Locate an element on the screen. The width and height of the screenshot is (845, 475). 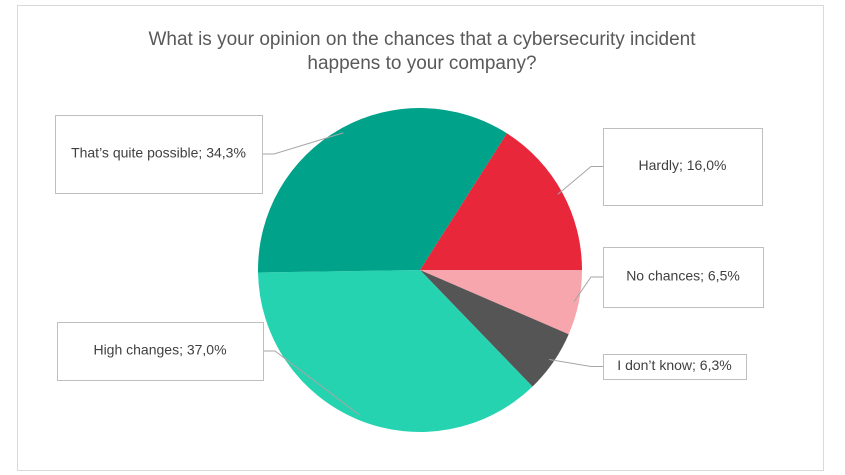
data-label: High changes; 37,0% is located at coordinates (159, 350).